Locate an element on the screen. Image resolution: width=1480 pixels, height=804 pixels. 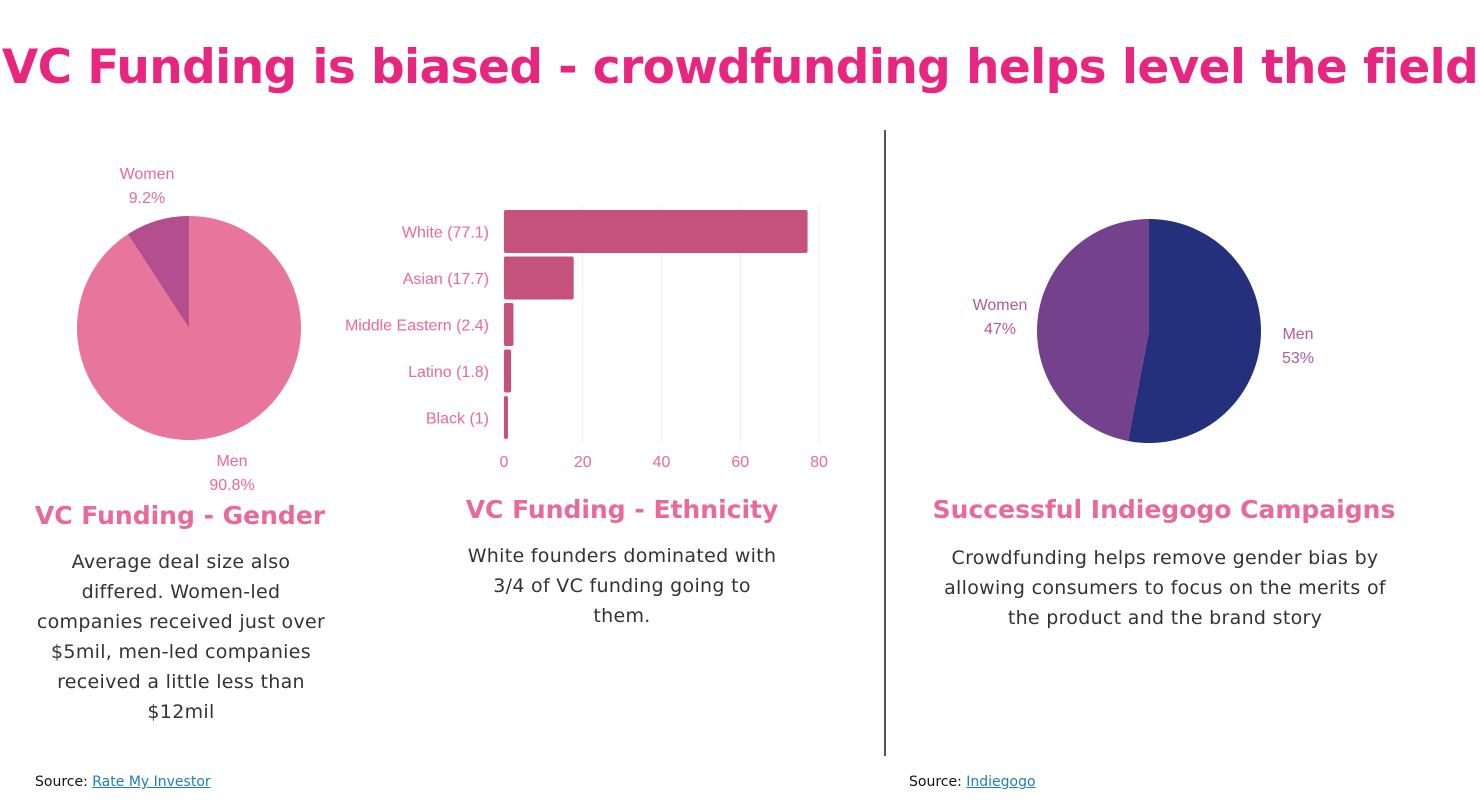
bar-tick-label: 0 is located at coordinates (504, 462).